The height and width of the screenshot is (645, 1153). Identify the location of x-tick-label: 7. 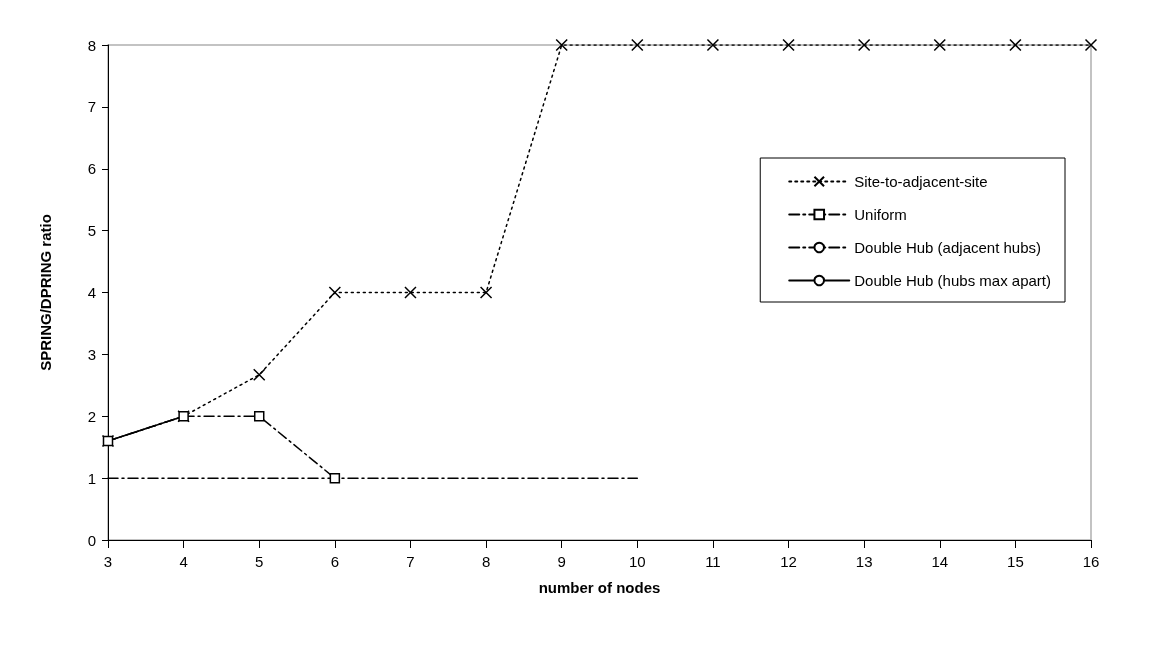
(410, 561).